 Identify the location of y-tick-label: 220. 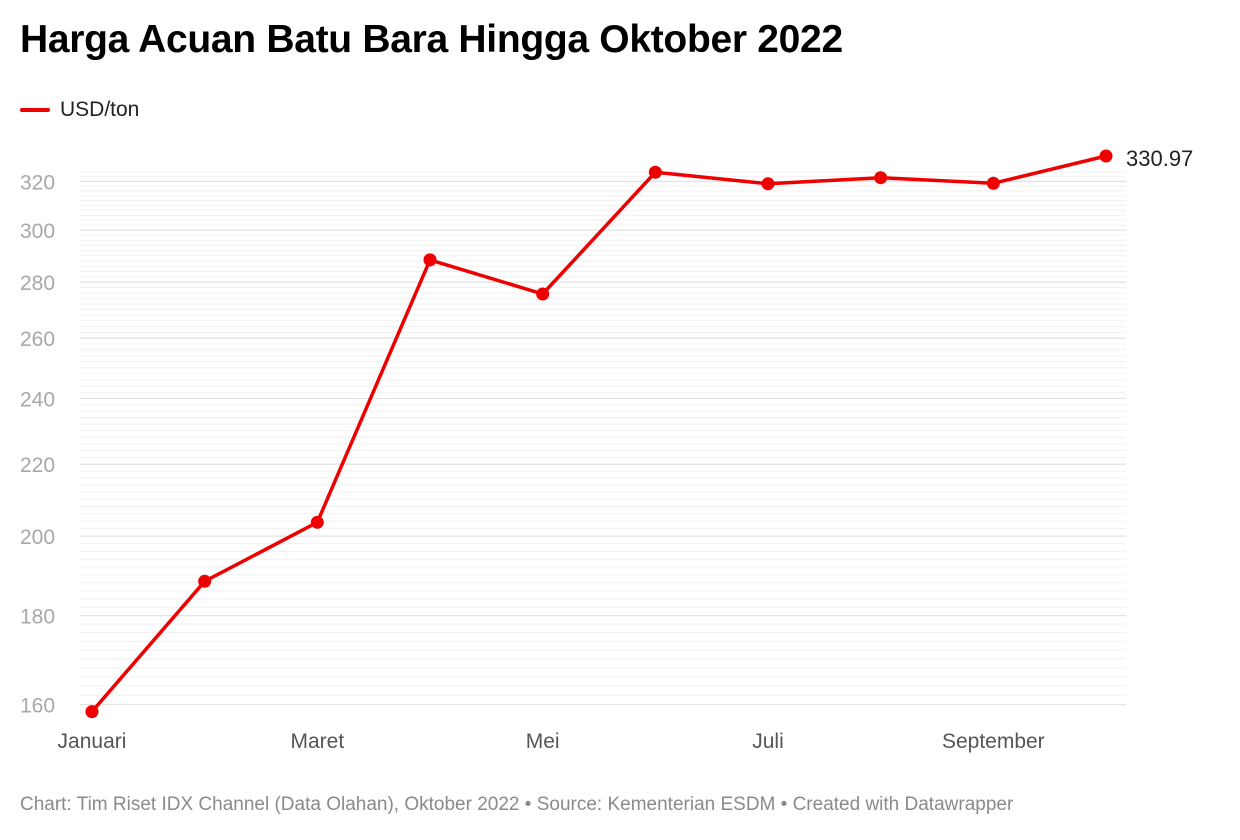
(37, 465).